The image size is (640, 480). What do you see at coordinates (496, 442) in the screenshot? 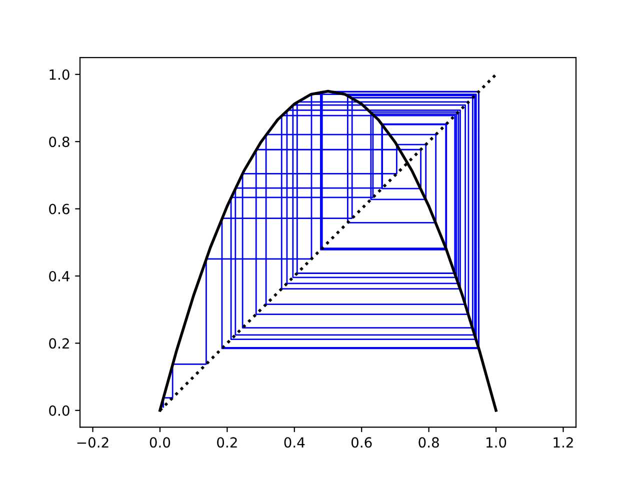
I see `x-tick-label: 1.0` at bounding box center [496, 442].